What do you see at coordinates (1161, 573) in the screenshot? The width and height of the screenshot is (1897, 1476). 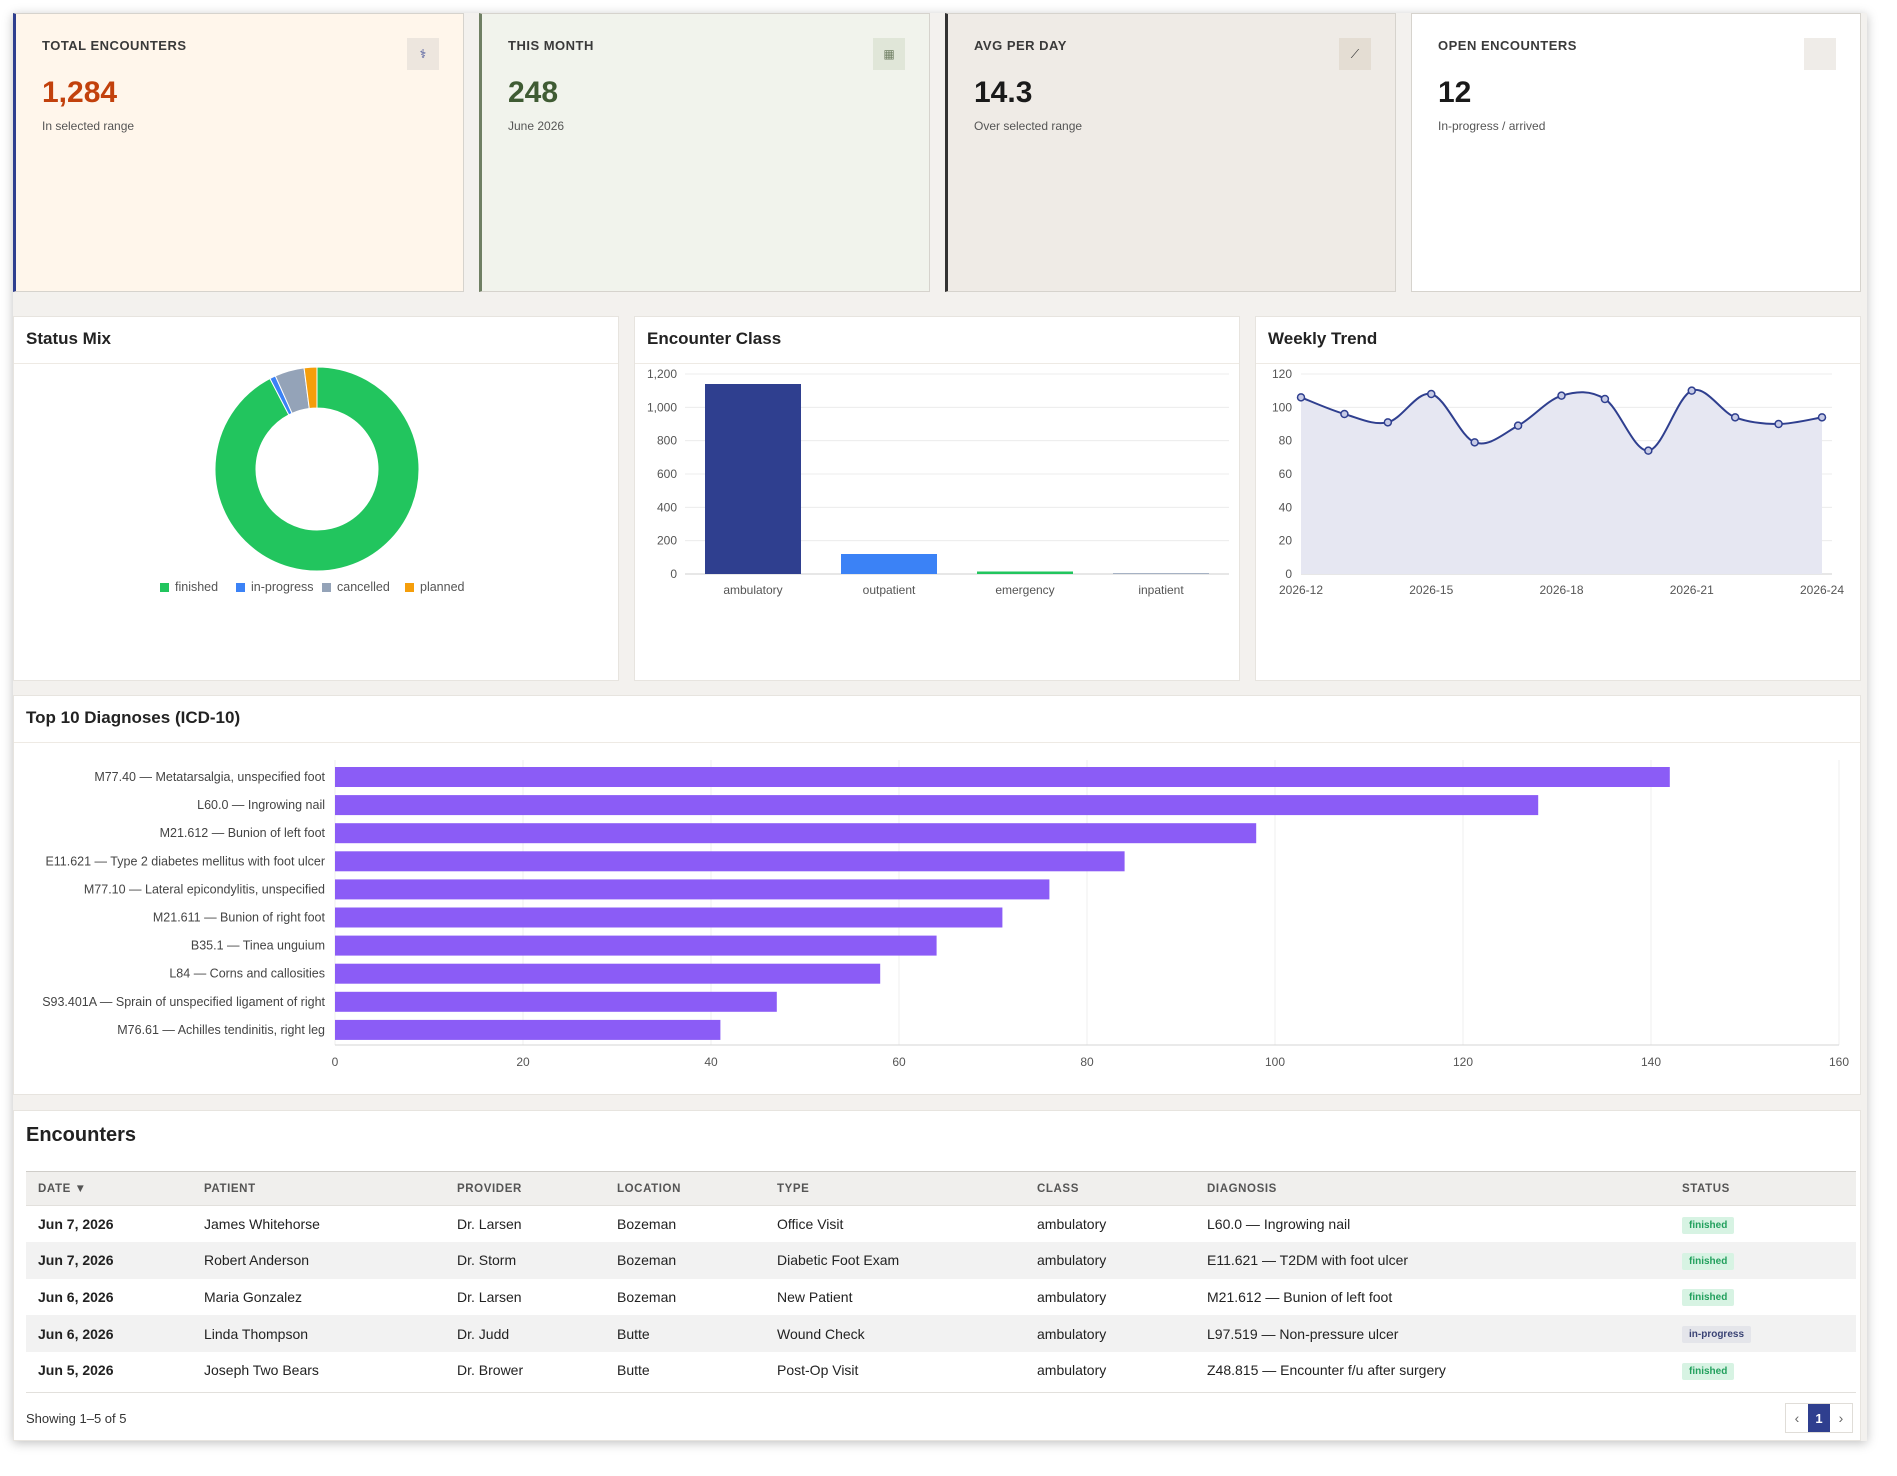 I see `bar-inpatient` at bounding box center [1161, 573].